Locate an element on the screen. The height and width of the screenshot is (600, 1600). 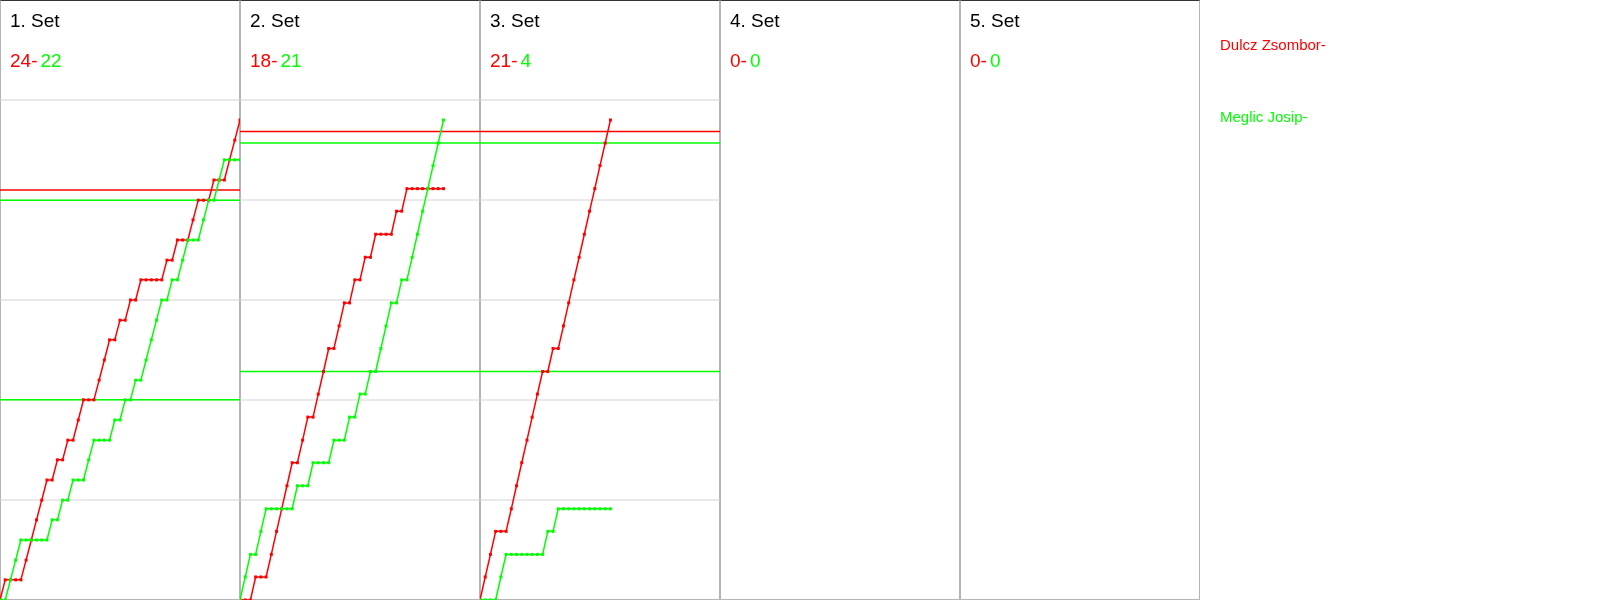
text: 22 is located at coordinates (51, 60).